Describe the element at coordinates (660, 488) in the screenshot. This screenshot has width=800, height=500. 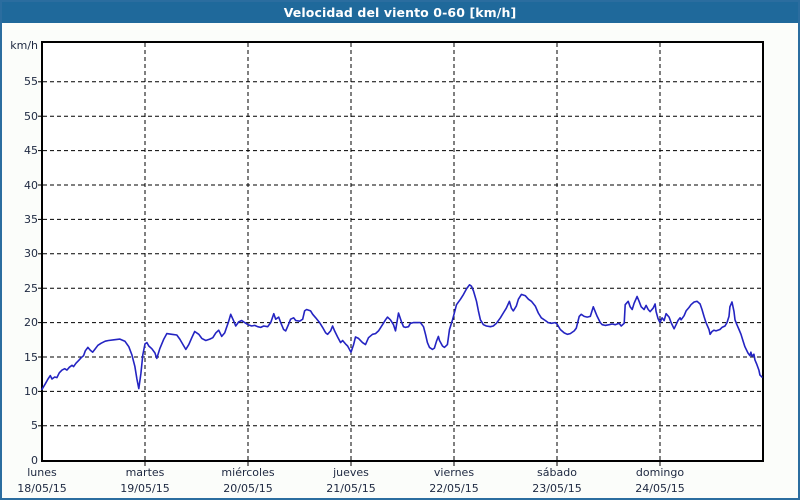
I see `day-date-label: 24/05/15` at that location.